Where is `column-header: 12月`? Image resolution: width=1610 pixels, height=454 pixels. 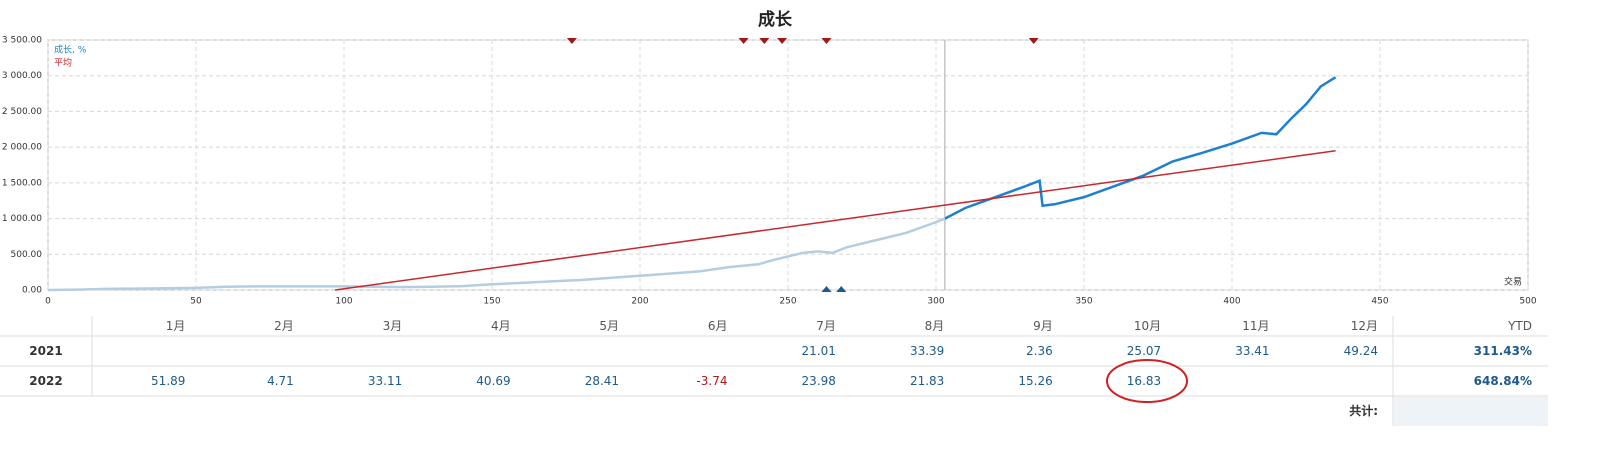 column-header: 12月 is located at coordinates (1364, 326).